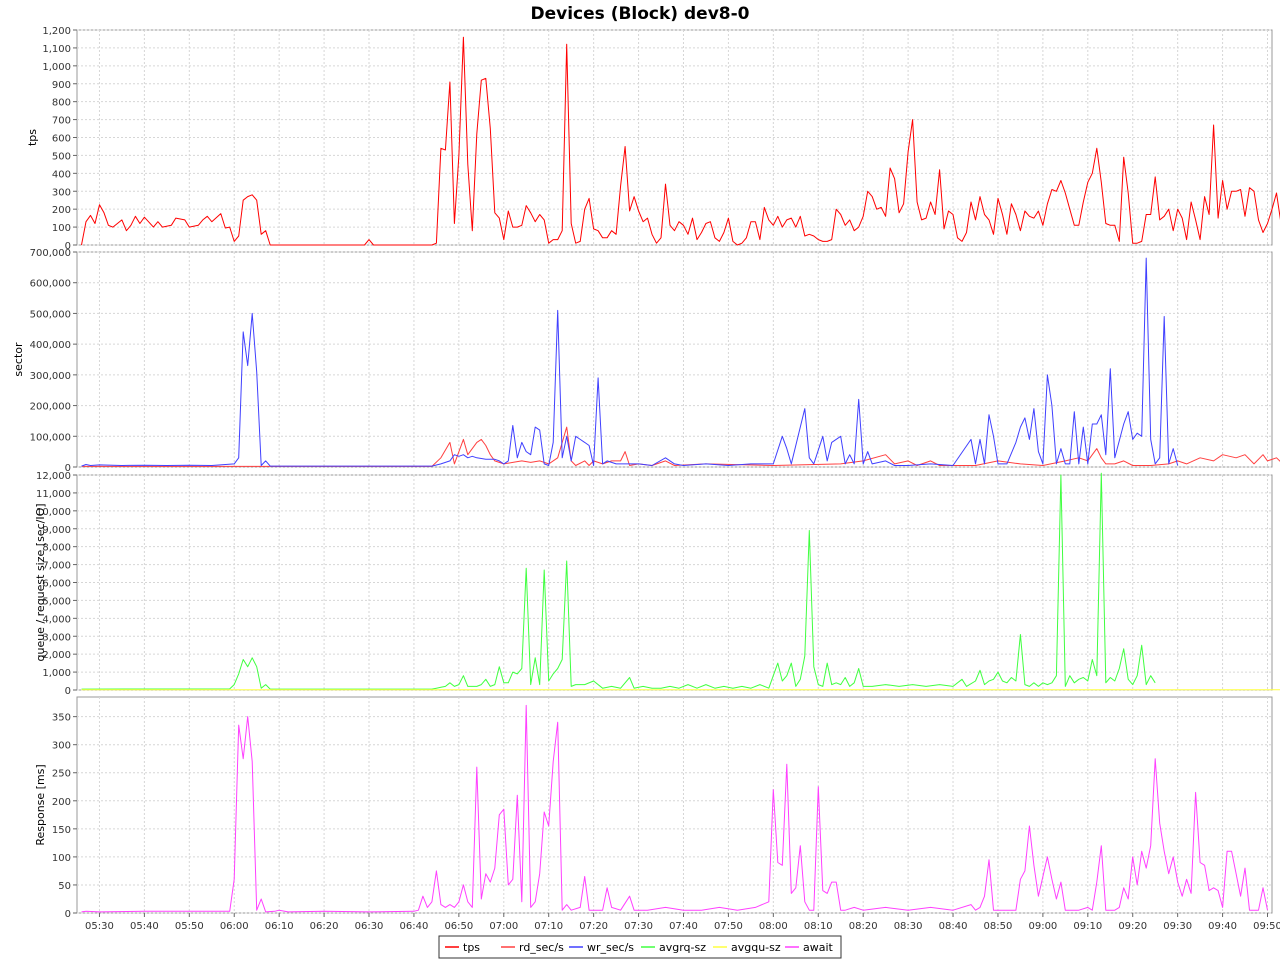 The width and height of the screenshot is (1280, 960). Describe the element at coordinates (61, 718) in the screenshot. I see `y-tick-label: 350` at that location.